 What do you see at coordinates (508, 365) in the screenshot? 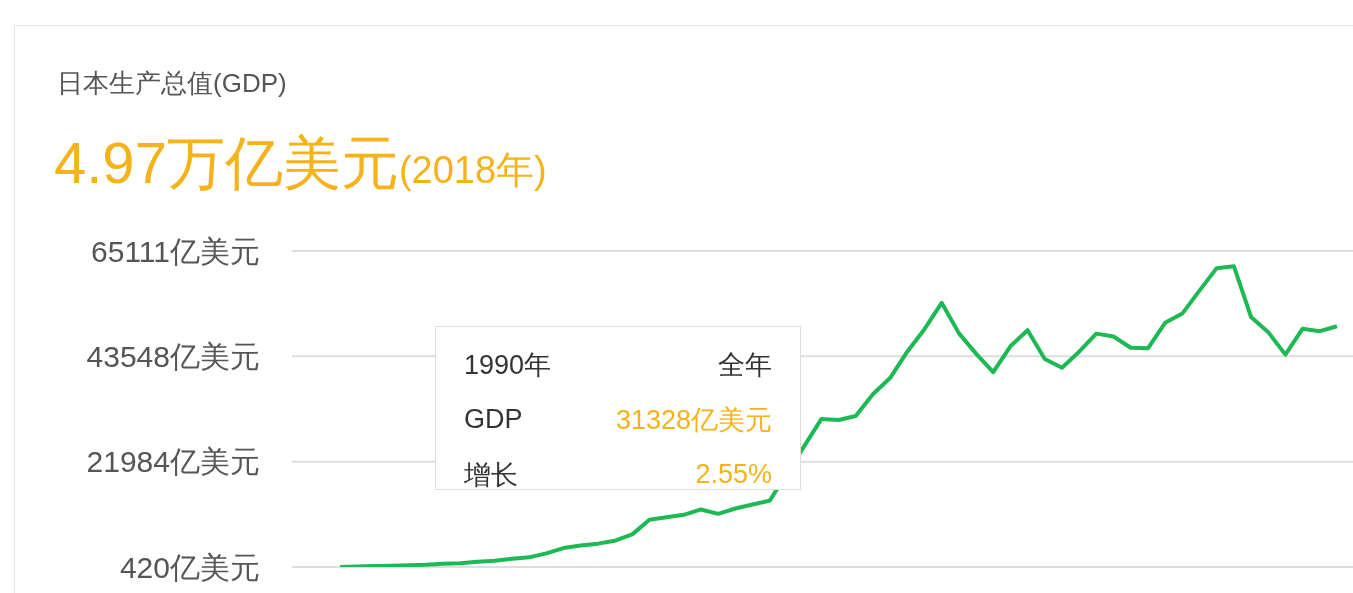
I see `annotation: 1990年` at bounding box center [508, 365].